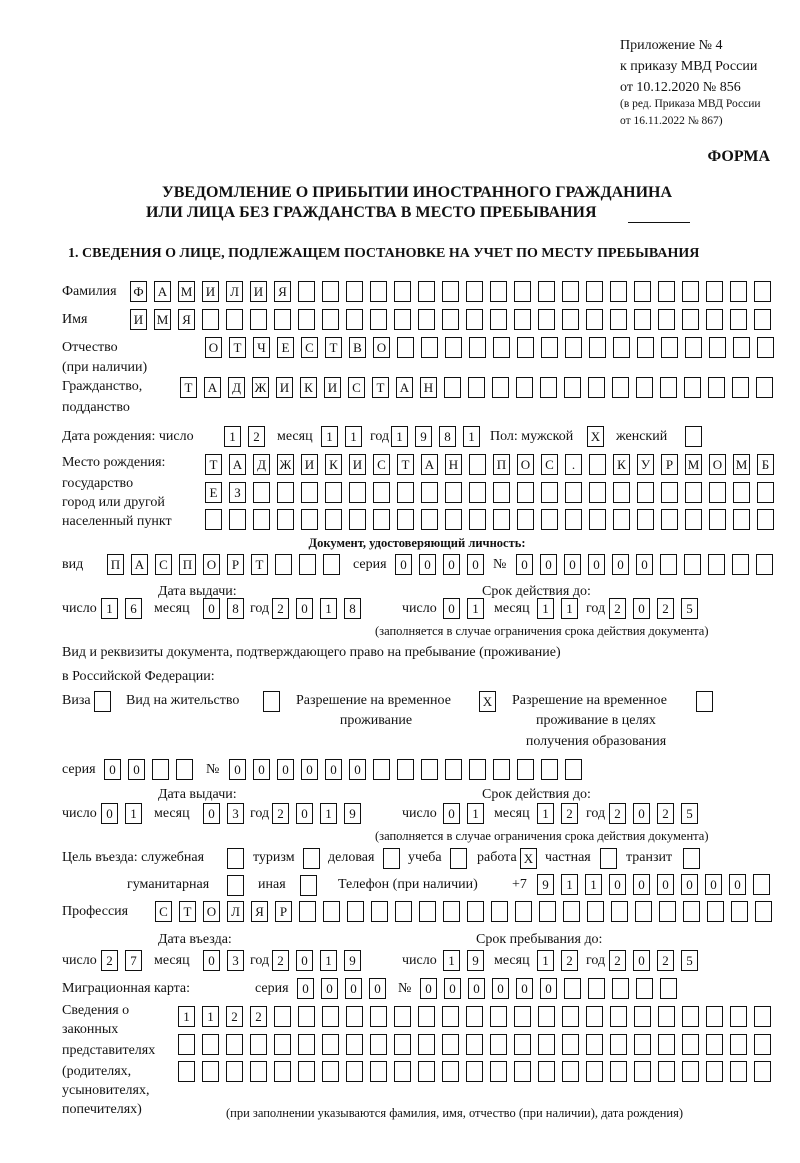 The image size is (800, 1163). I want to click on char-cell: К, so click(621, 464).